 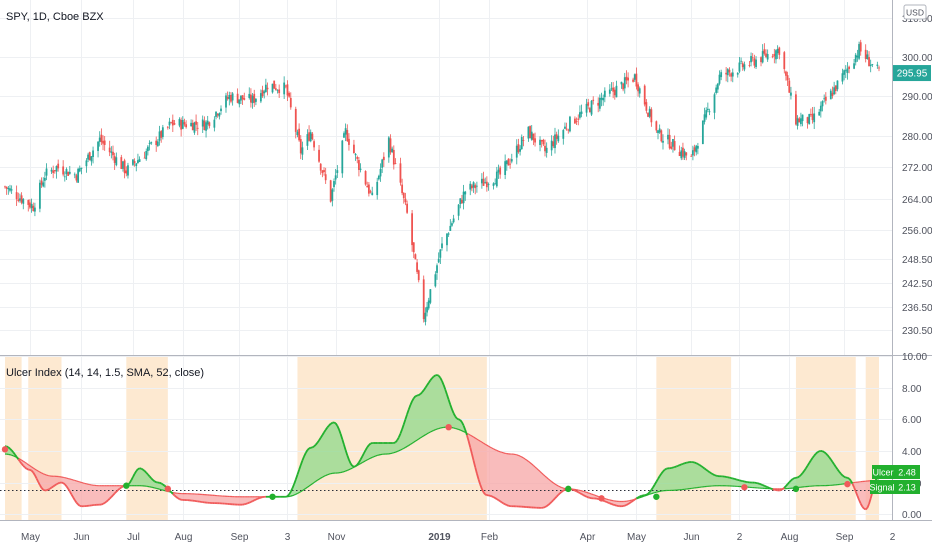 What do you see at coordinates (917, 260) in the screenshot?
I see `price-tick-label: 248.50` at bounding box center [917, 260].